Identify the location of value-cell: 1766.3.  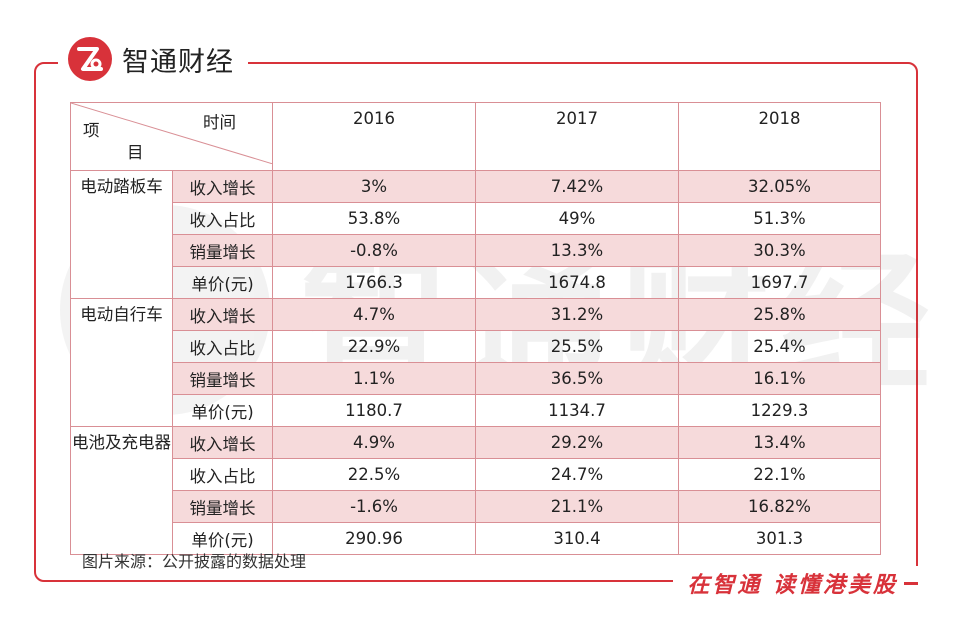
(374, 282).